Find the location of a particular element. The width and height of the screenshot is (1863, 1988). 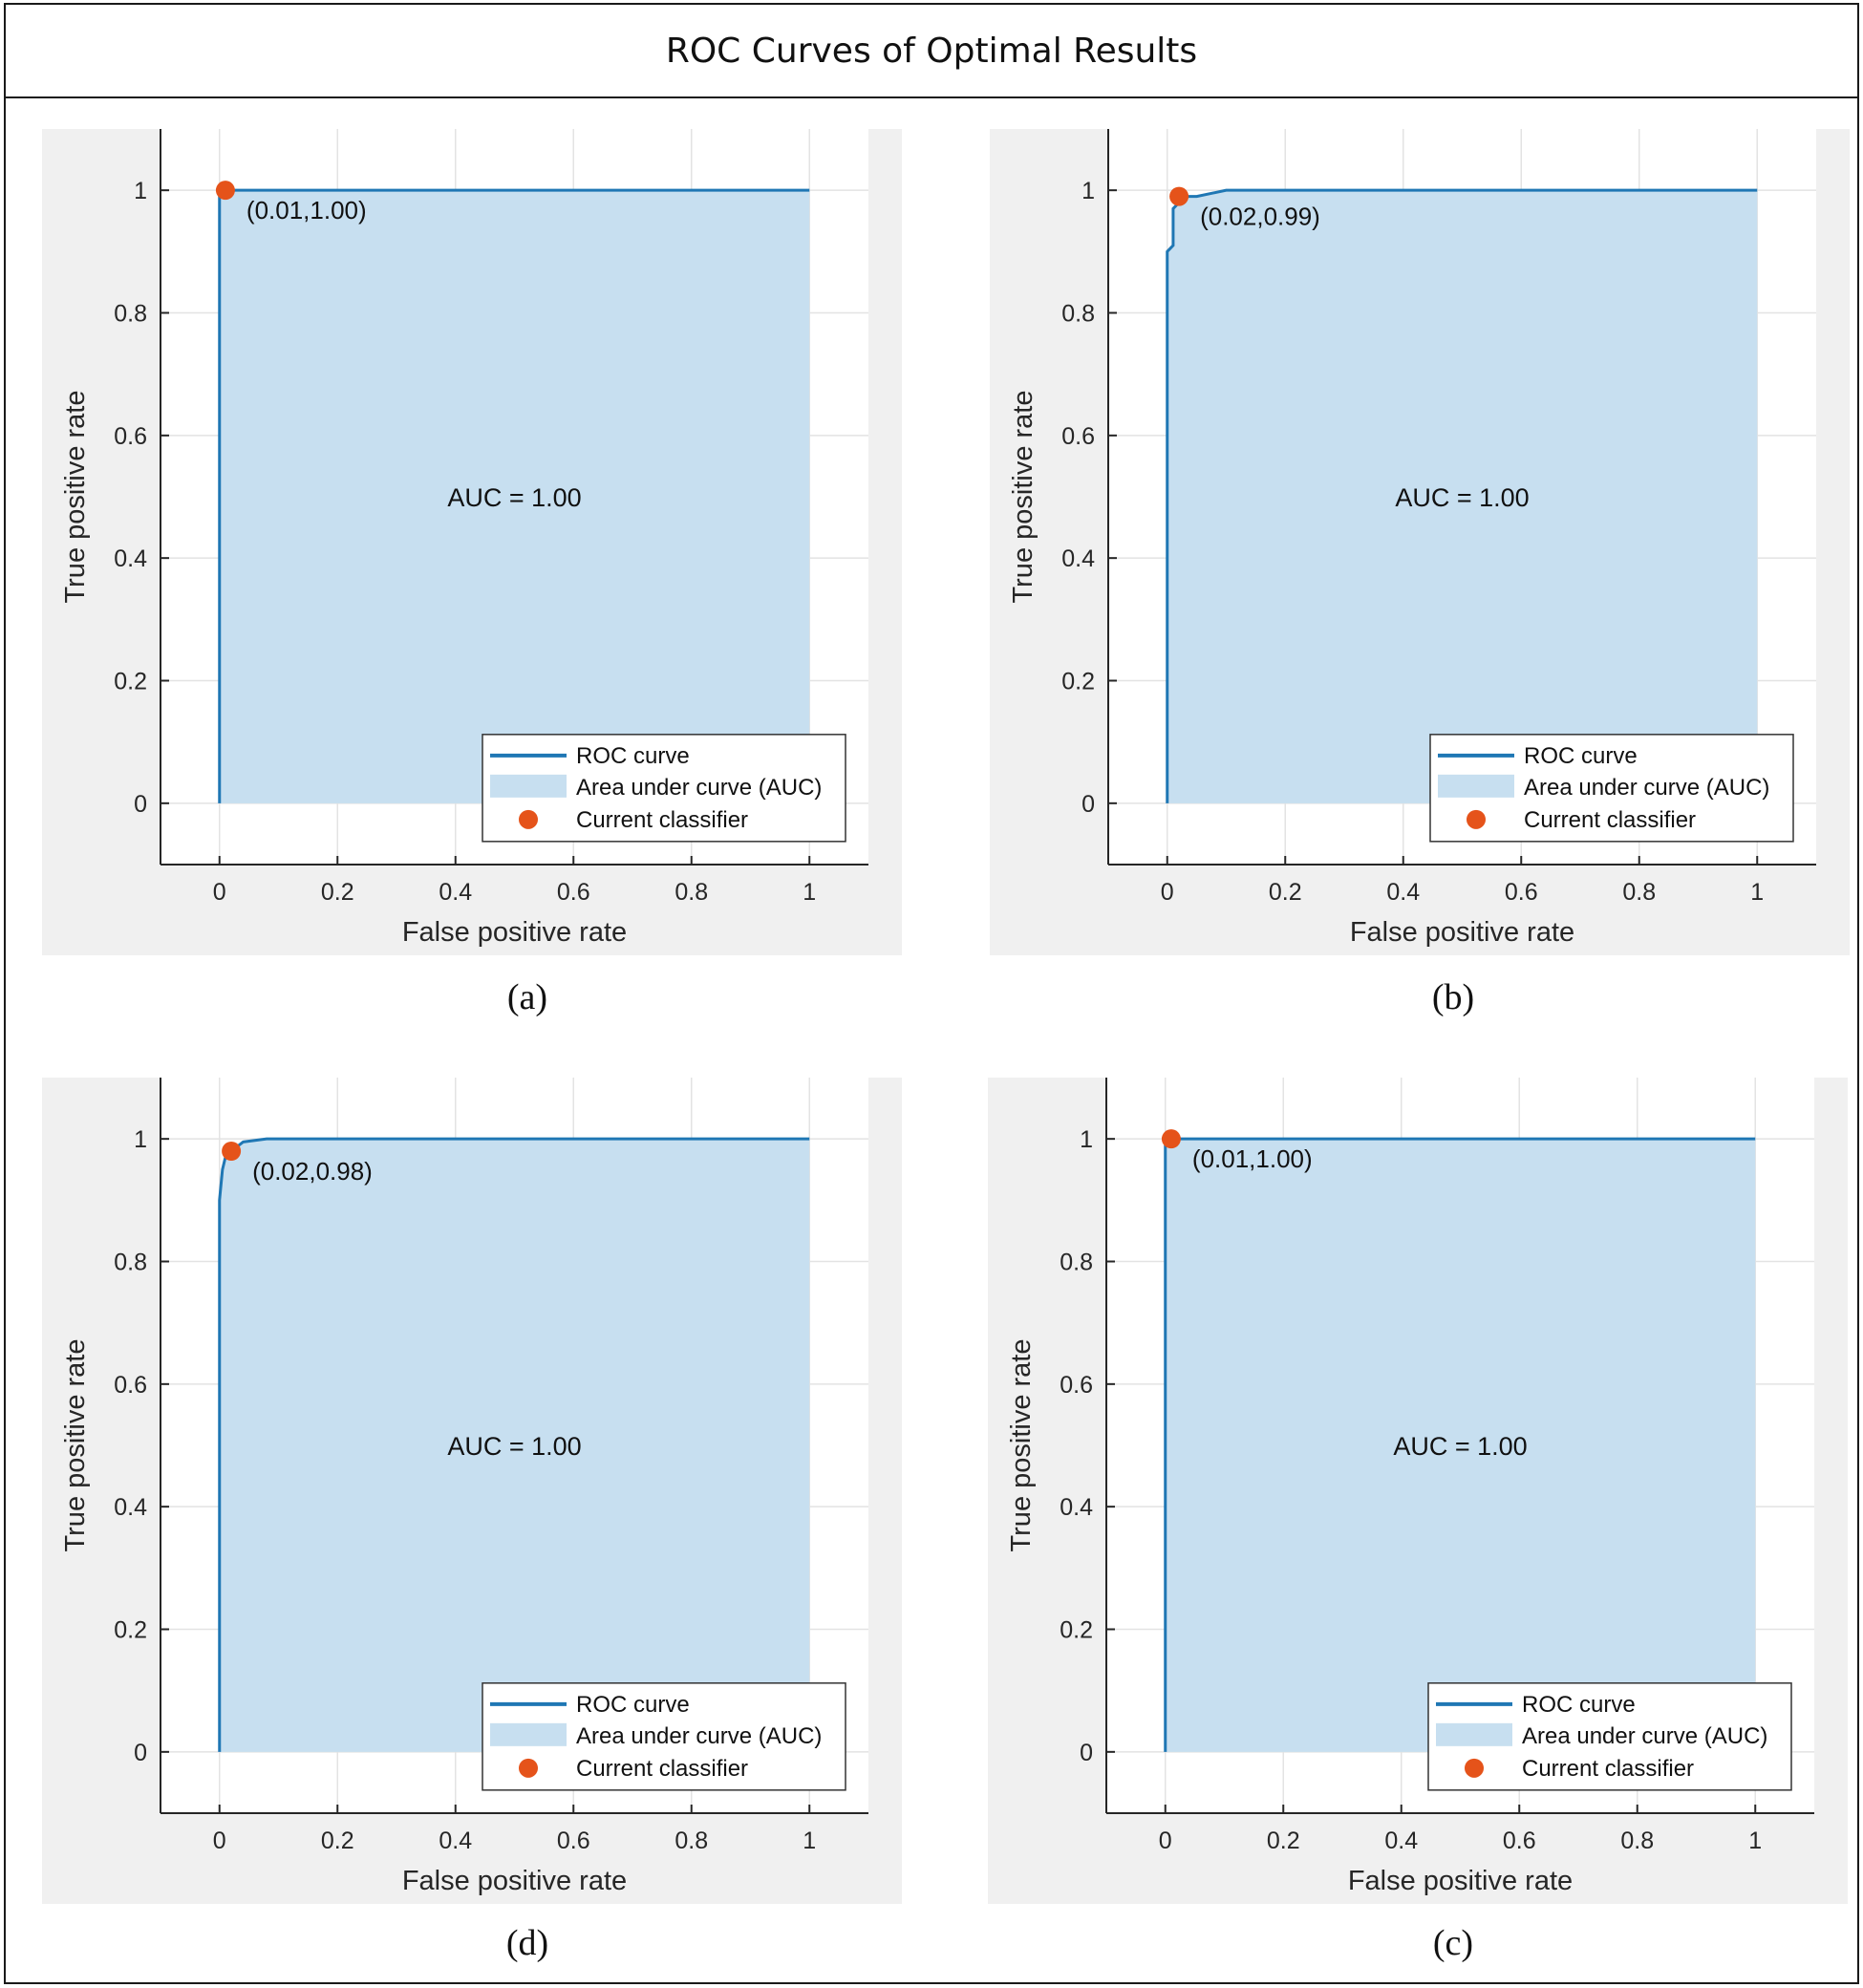

caption-b: (b) is located at coordinates (1453, 997).